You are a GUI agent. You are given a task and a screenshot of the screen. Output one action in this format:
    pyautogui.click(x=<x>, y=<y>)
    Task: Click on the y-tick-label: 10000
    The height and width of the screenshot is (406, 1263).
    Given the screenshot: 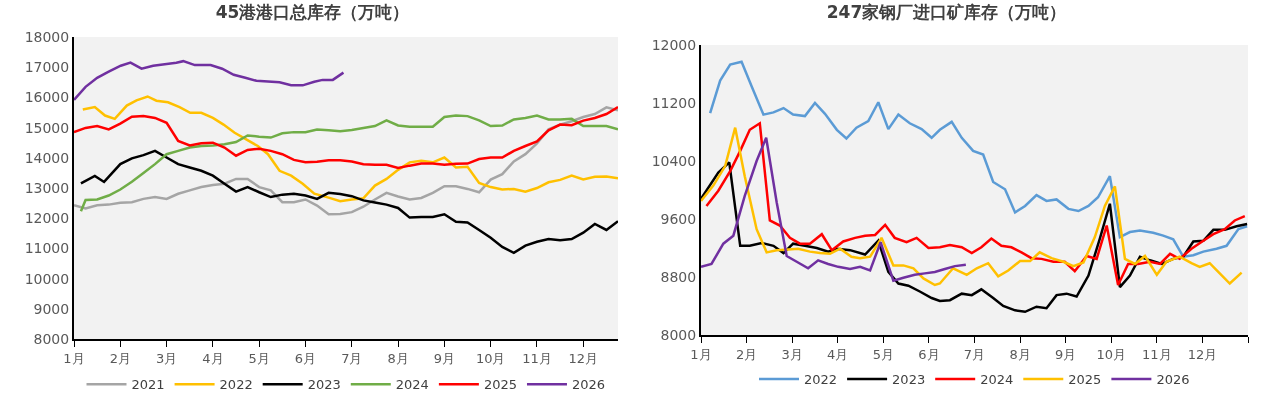 What is the action you would take?
    pyautogui.click(x=47, y=278)
    